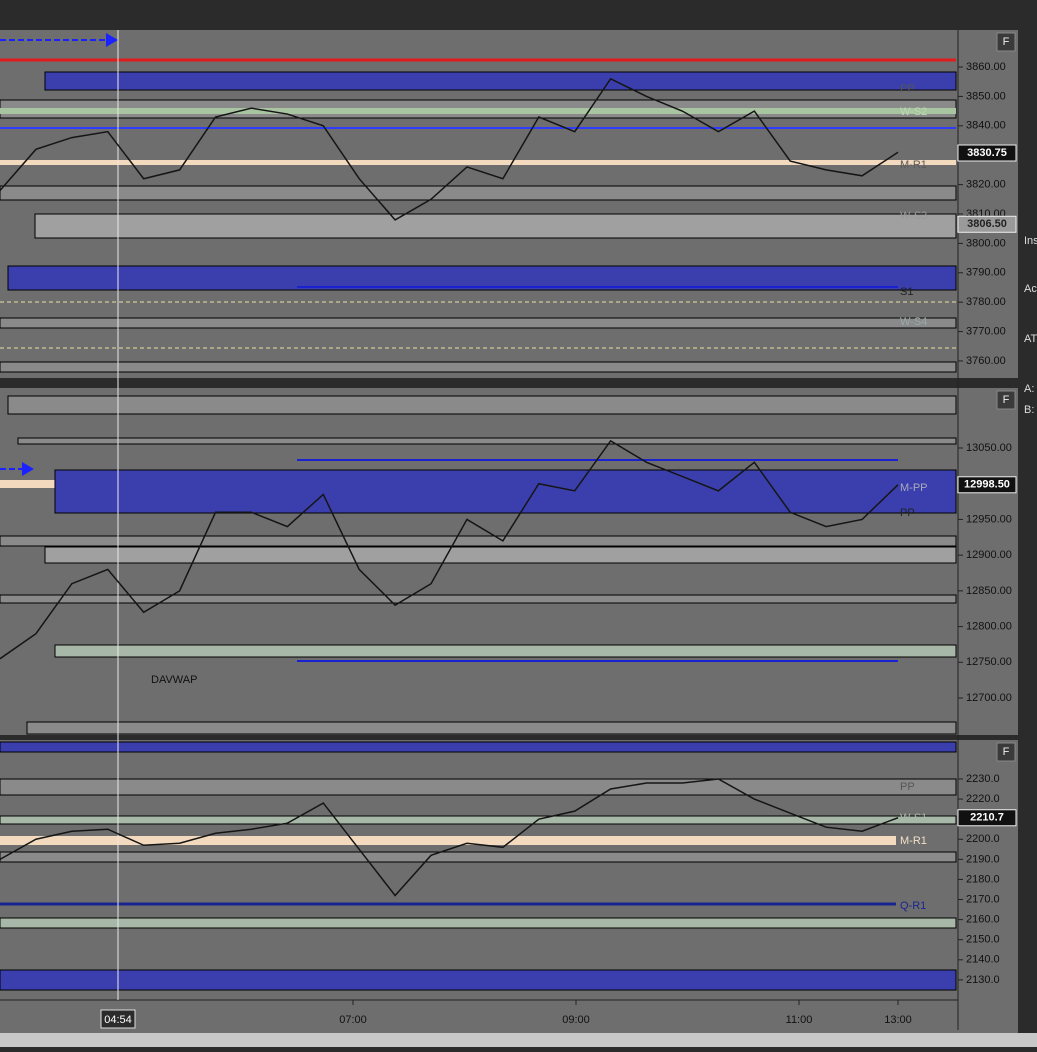 Image resolution: width=1037 pixels, height=1052 pixels. What do you see at coordinates (986, 185) in the screenshot?
I see `y-tick-label: 3820.00` at bounding box center [986, 185].